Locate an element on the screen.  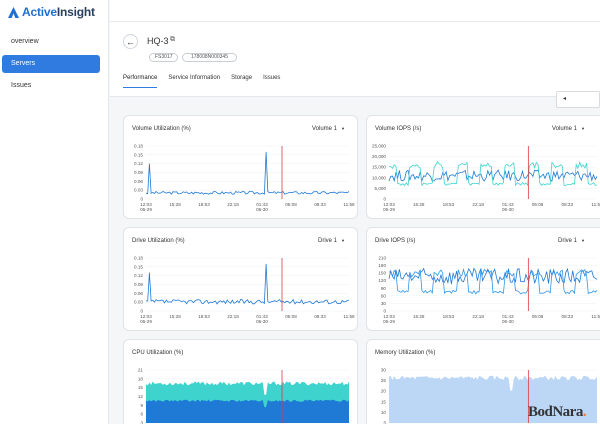
arrow-left-icon: ← is located at coordinates (130, 41).